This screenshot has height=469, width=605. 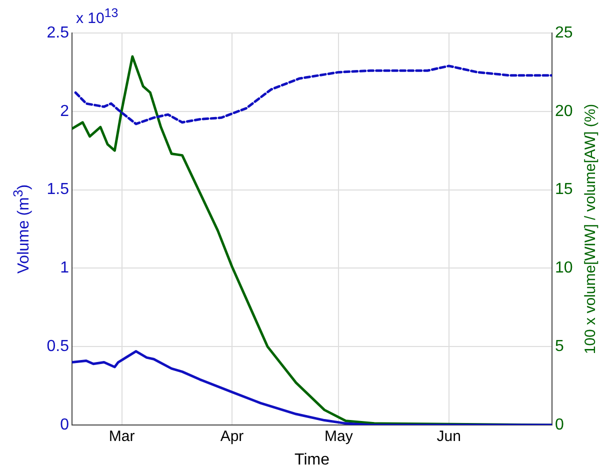 What do you see at coordinates (559, 347) in the screenshot?
I see `y2-tick-label: 5` at bounding box center [559, 347].